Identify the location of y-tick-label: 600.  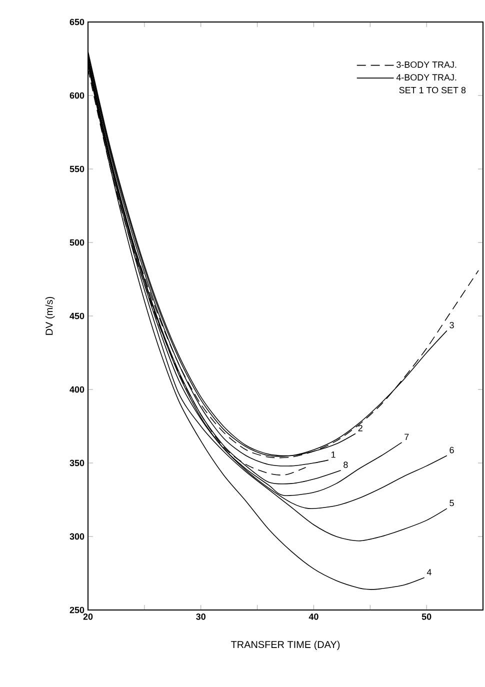
(77, 95).